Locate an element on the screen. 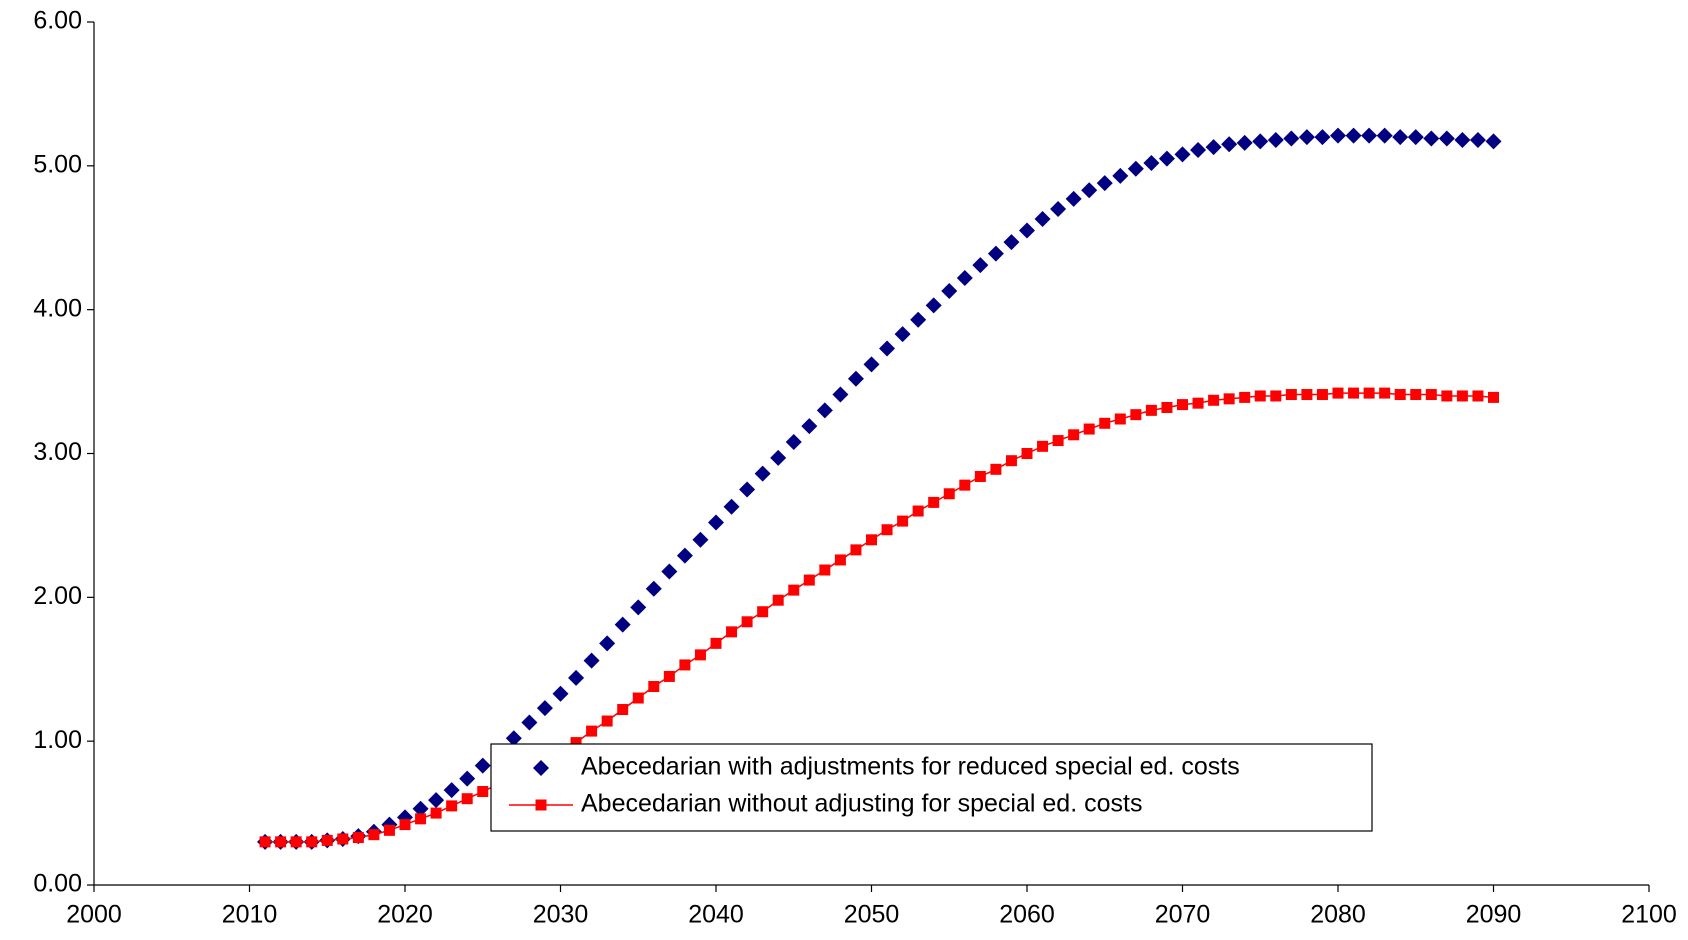 This screenshot has height=940, width=1688. x-tick-label: 2040 is located at coordinates (716, 915).